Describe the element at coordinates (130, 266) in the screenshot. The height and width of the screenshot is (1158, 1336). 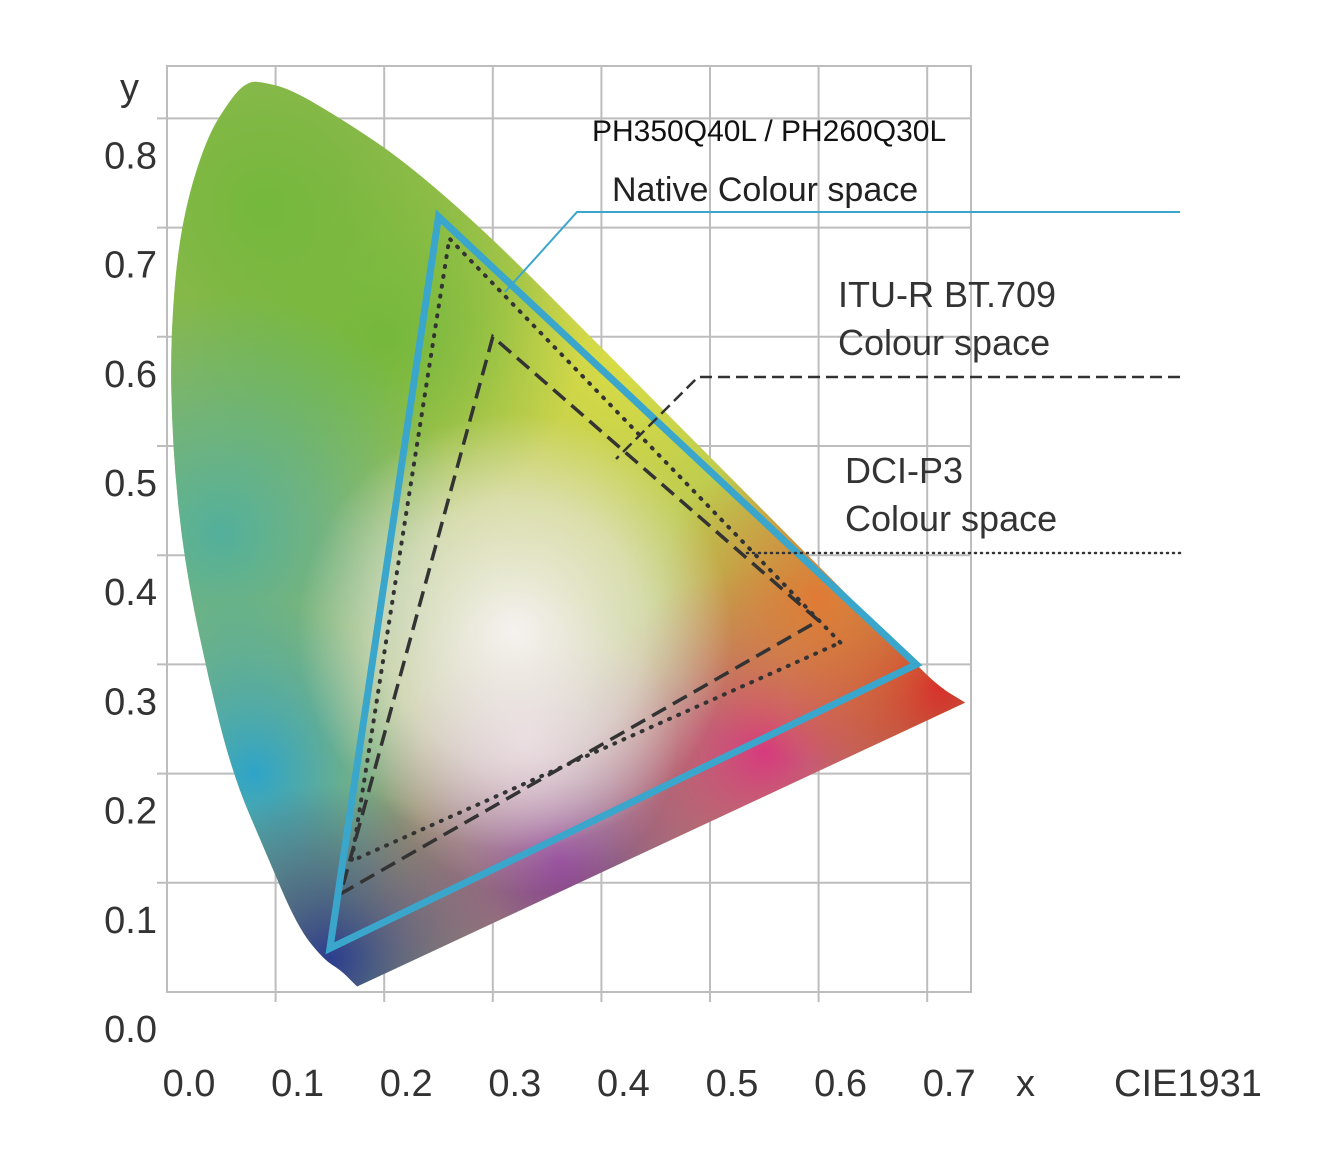
I see `y-tick-label: 0.7` at that location.